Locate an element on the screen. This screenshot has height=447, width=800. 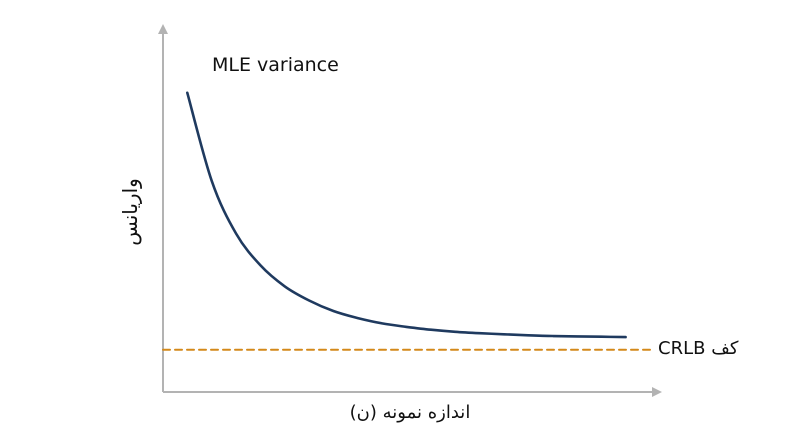
y-axis-label: واریانس is located at coordinates (130, 212).